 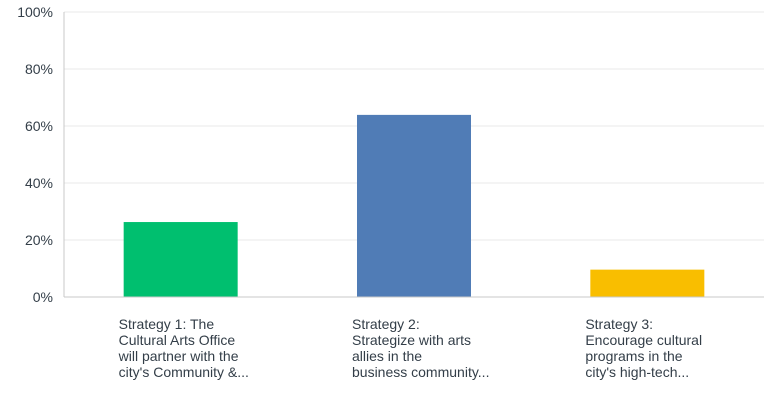 What do you see at coordinates (43, 297) in the screenshot?
I see `y-tick-label: 0%` at bounding box center [43, 297].